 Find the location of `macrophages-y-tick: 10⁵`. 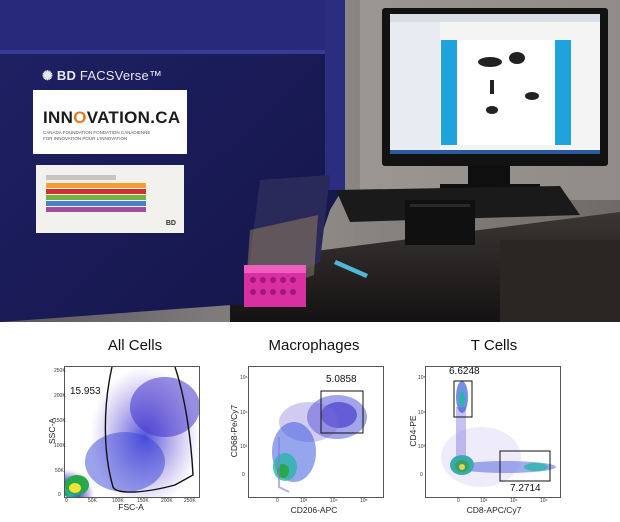

macrophages-y-tick: 10⁵ is located at coordinates (244, 378).